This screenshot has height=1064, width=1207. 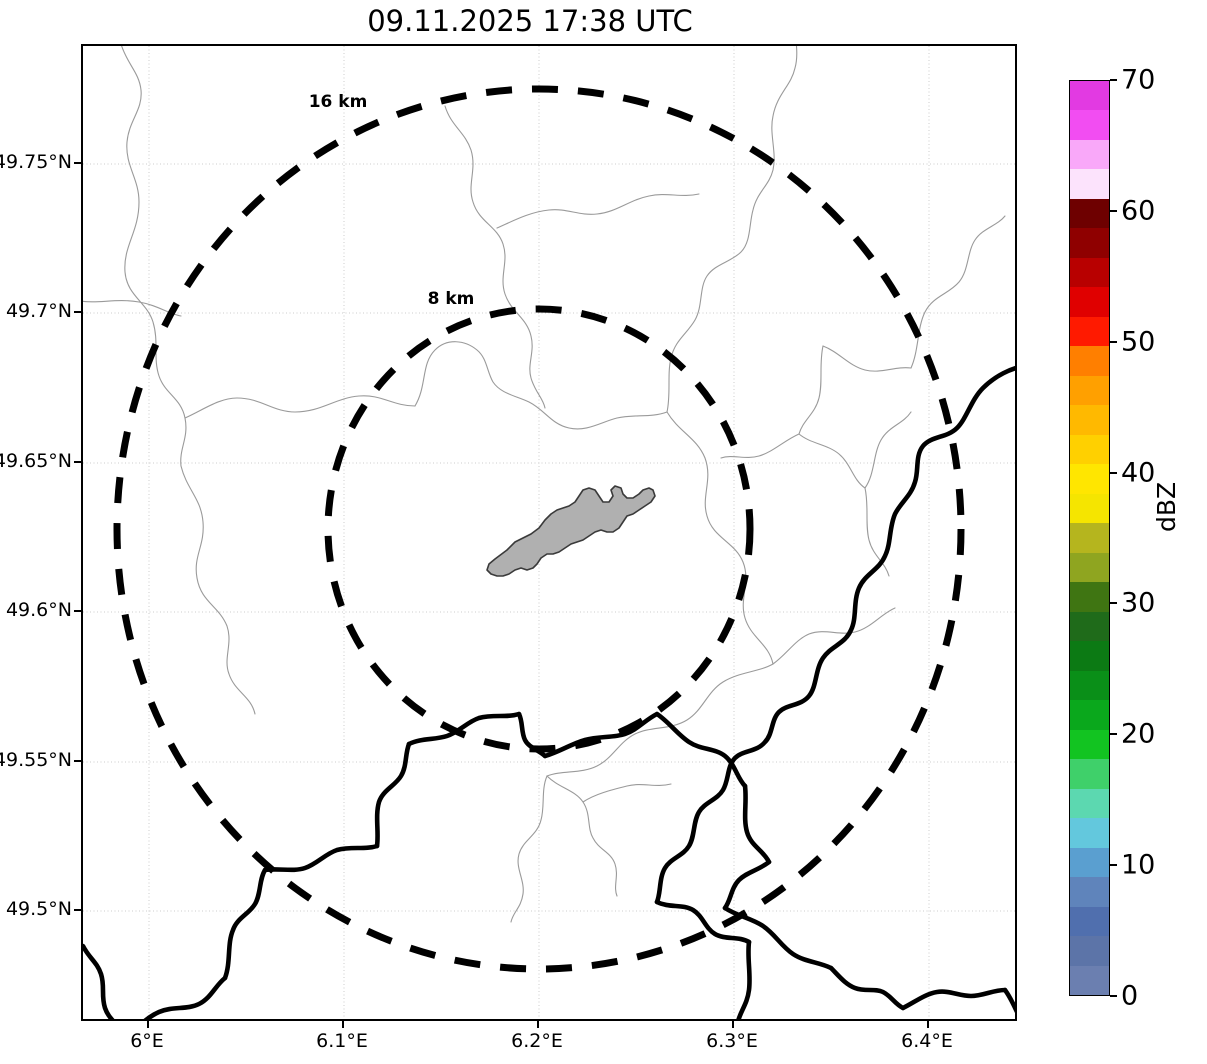 I want to click on page-title: 09.11.2025 17:38 UTC, so click(x=530, y=21).